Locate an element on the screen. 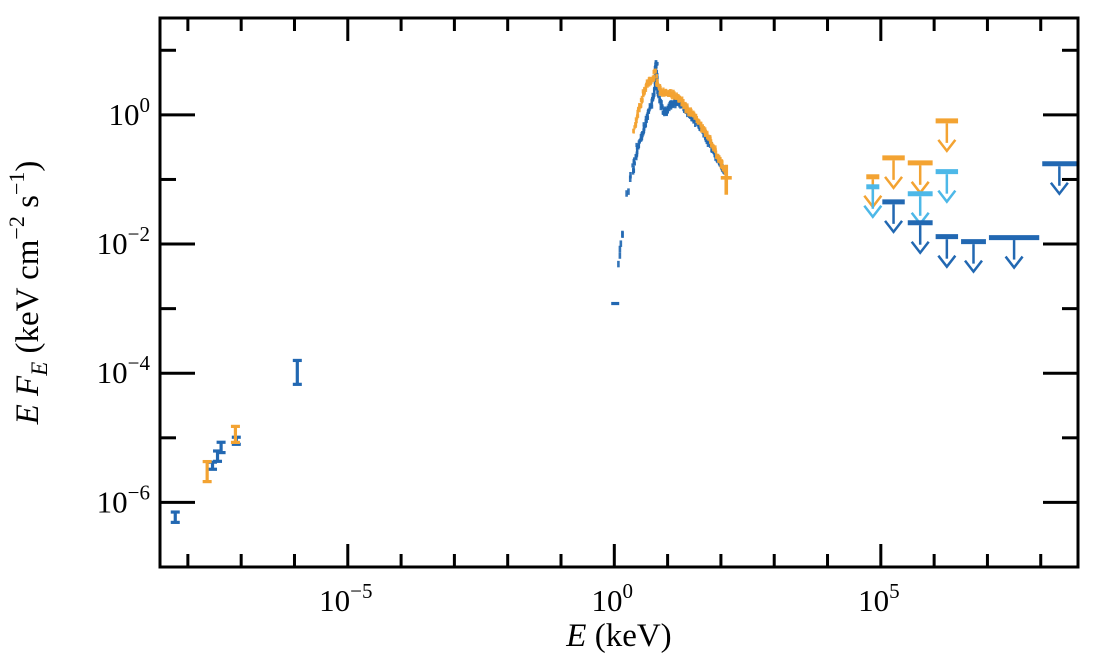 Image resolution: width=1117 pixels, height=660 pixels. gamma-upper-limits-blue is located at coordinates (979, 217).